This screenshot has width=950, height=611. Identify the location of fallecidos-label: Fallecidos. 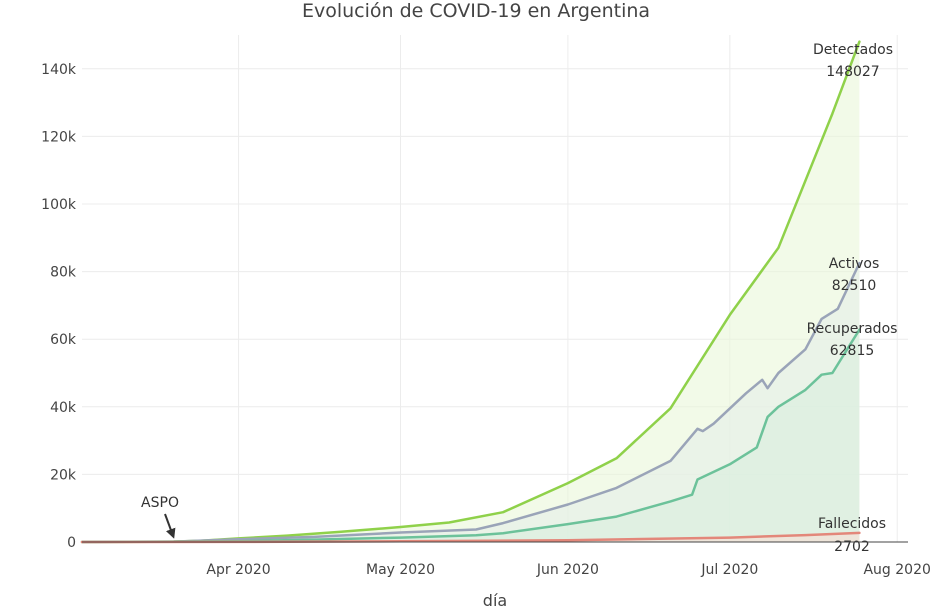
(852, 524).